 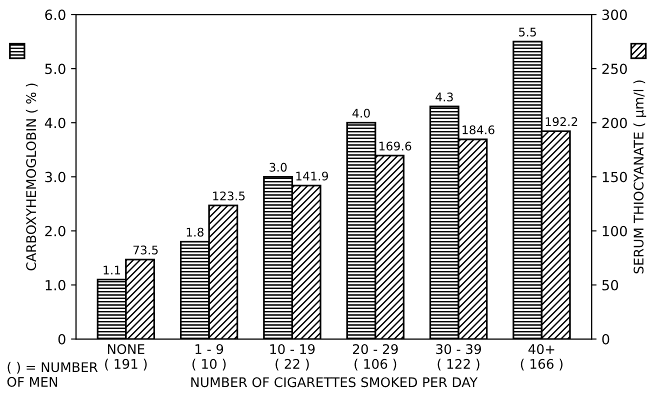 What do you see at coordinates (278, 167) in the screenshot?
I see `data-label: 3.0` at bounding box center [278, 167].